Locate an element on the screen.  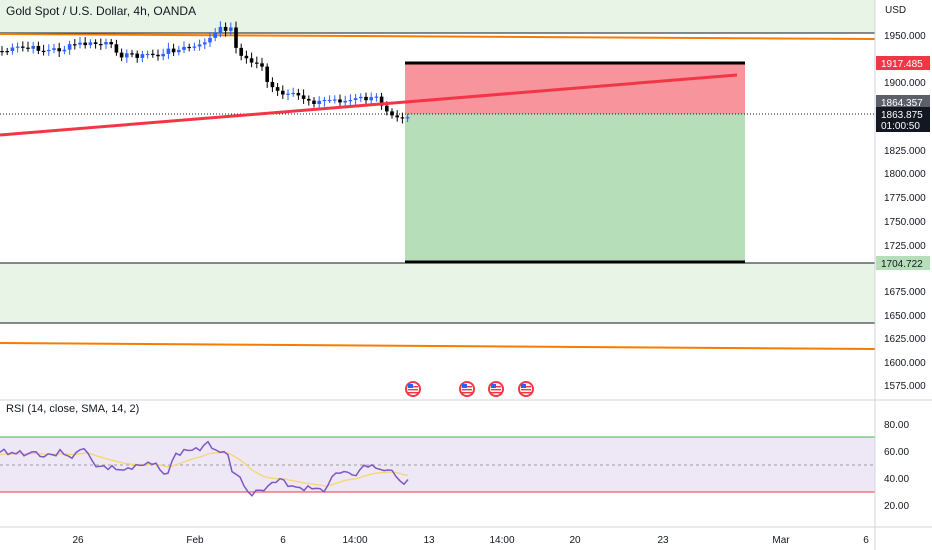
symbol-header: Gold Spot / U.S. Dollar, 4h, OANDA is located at coordinates (101, 11).